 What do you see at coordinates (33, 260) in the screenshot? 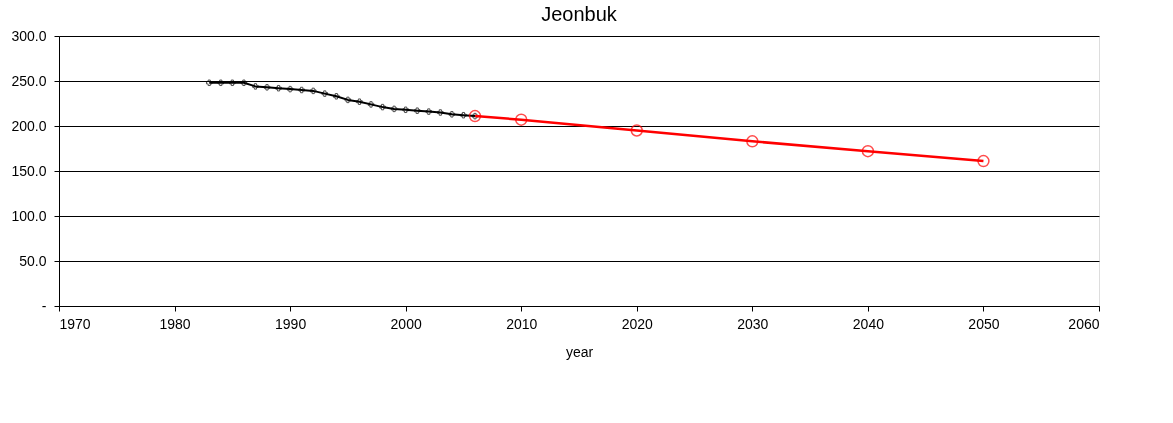
I see `y-tick-label: 50.0` at bounding box center [33, 260].